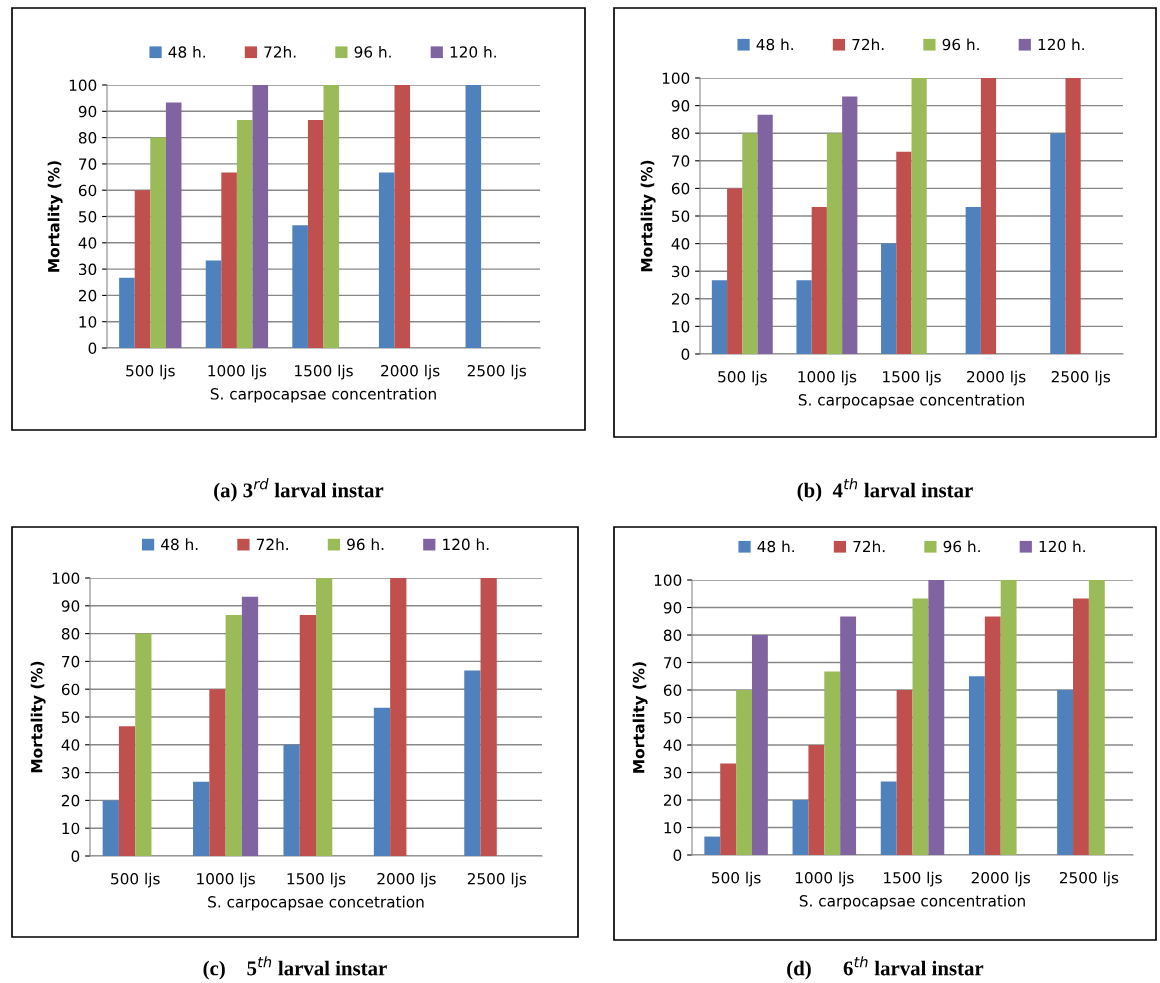  What do you see at coordinates (316, 903) in the screenshot?
I see `x-axis-title: S. carpocapsae concetration` at bounding box center [316, 903].